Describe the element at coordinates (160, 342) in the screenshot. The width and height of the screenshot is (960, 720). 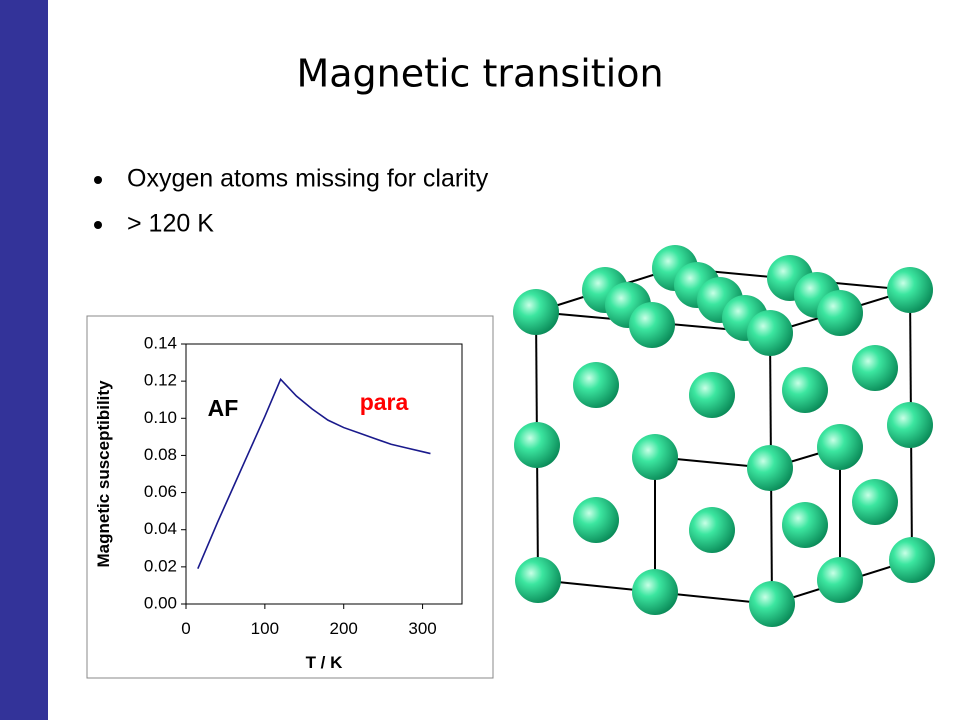
I see `y-tick-label: 0.14` at that location.